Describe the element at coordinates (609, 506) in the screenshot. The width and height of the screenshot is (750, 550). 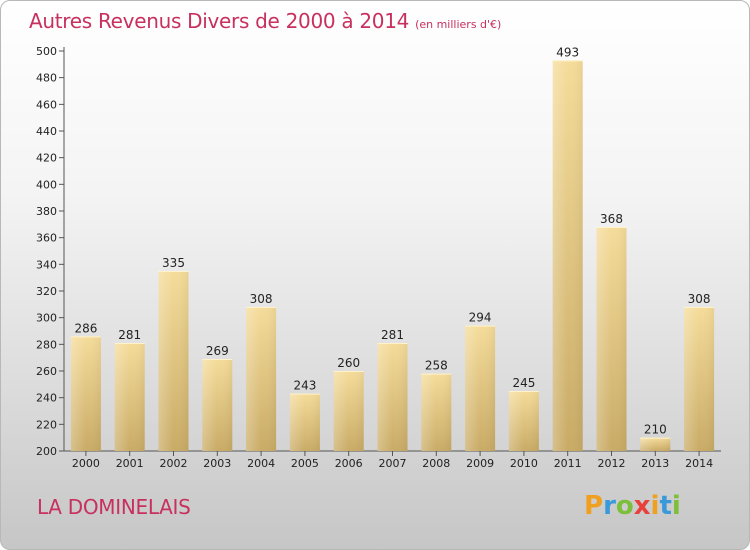
I see `logo-letter: r` at that location.